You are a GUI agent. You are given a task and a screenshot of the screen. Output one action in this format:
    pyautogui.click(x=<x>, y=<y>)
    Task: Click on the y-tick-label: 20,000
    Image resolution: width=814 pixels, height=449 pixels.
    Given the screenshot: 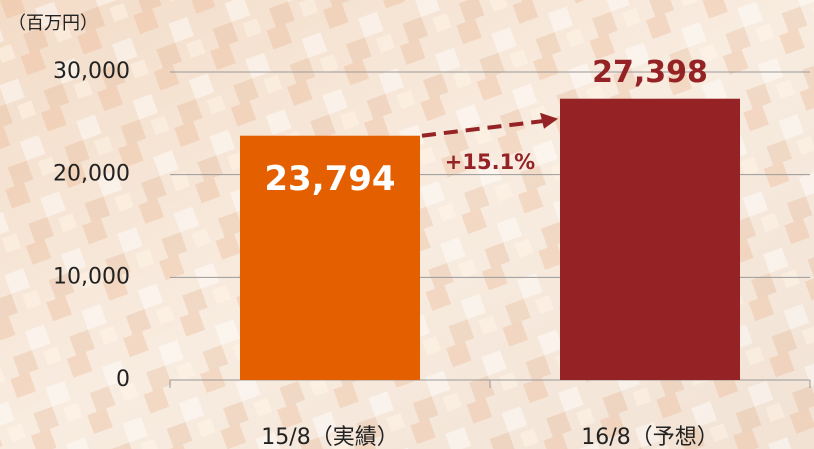 What is the action you would take?
    pyautogui.click(x=91, y=174)
    